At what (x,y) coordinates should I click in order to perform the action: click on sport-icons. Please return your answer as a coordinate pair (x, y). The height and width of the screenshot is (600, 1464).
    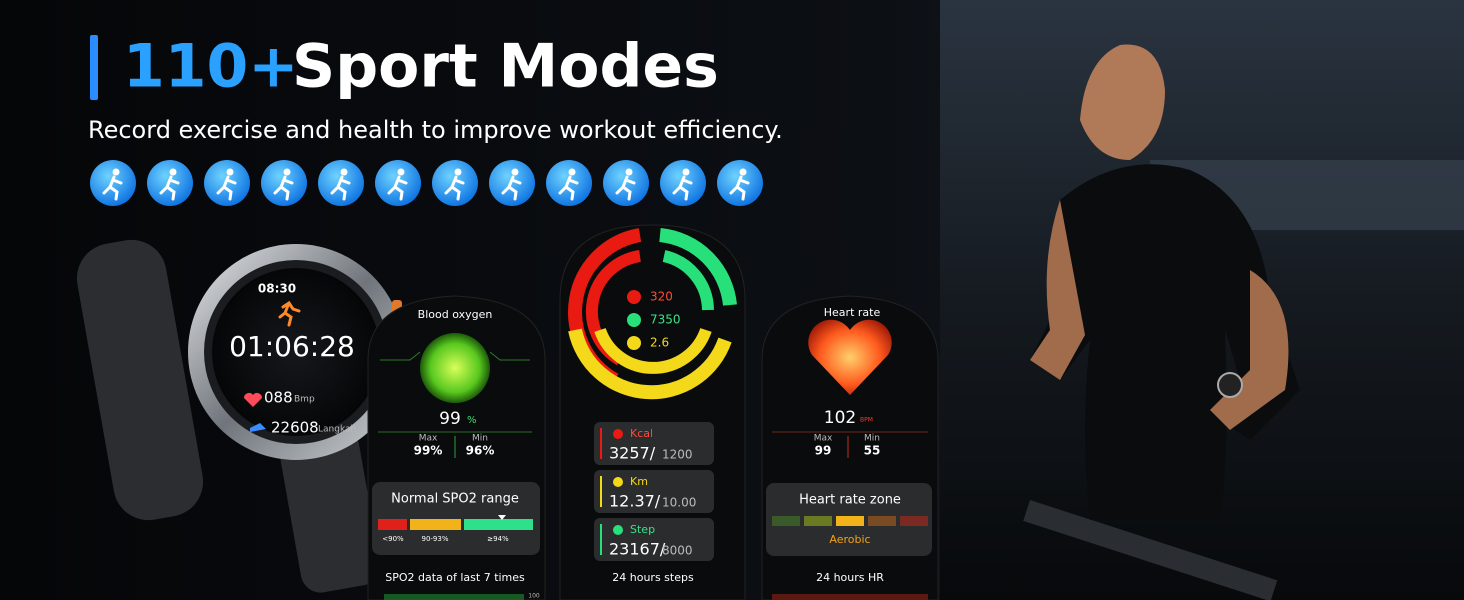
    Looking at the image, I should click on (426, 183).